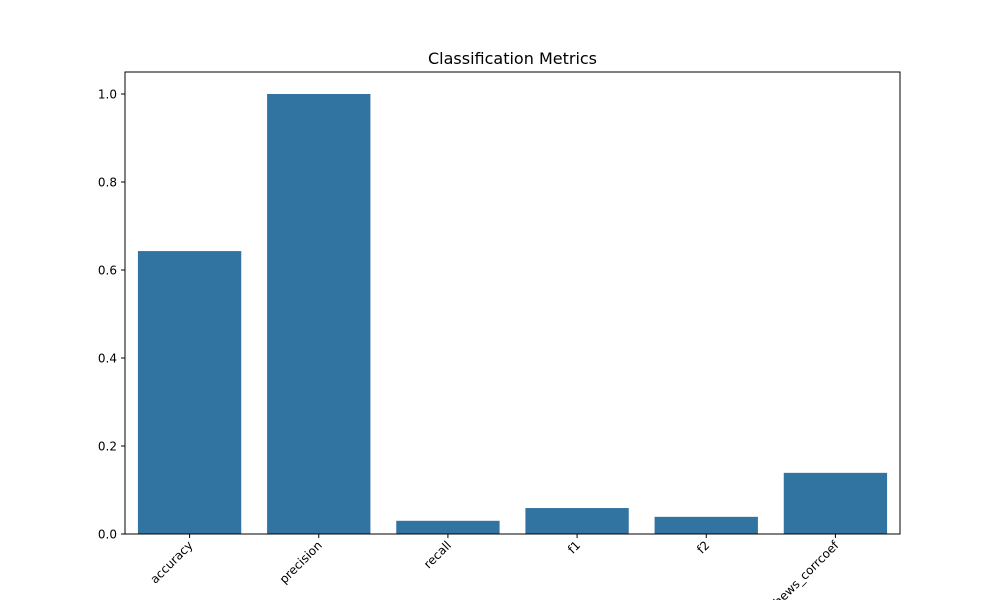 This screenshot has height=600, width=1000. Describe the element at coordinates (189, 392) in the screenshot. I see `bar-accuracy` at that location.